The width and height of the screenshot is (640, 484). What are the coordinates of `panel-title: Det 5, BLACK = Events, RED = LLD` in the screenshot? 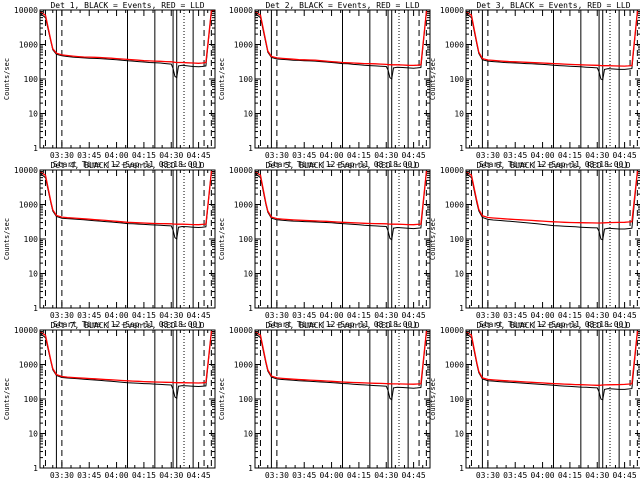 It's located at (342, 165).